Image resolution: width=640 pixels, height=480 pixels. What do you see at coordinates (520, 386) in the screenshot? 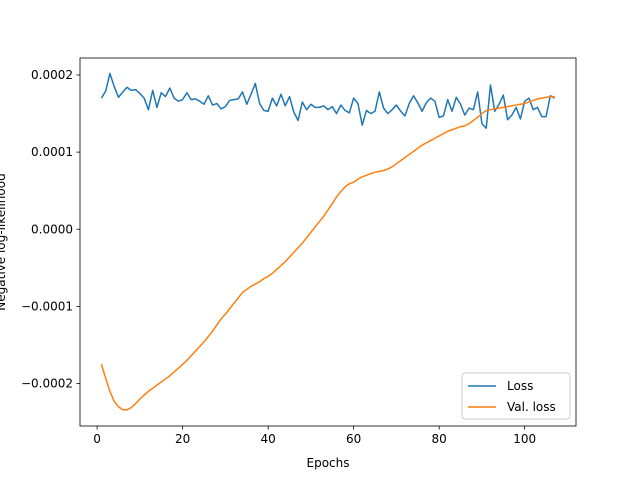
I see `legend-label-loss: Loss` at bounding box center [520, 386].